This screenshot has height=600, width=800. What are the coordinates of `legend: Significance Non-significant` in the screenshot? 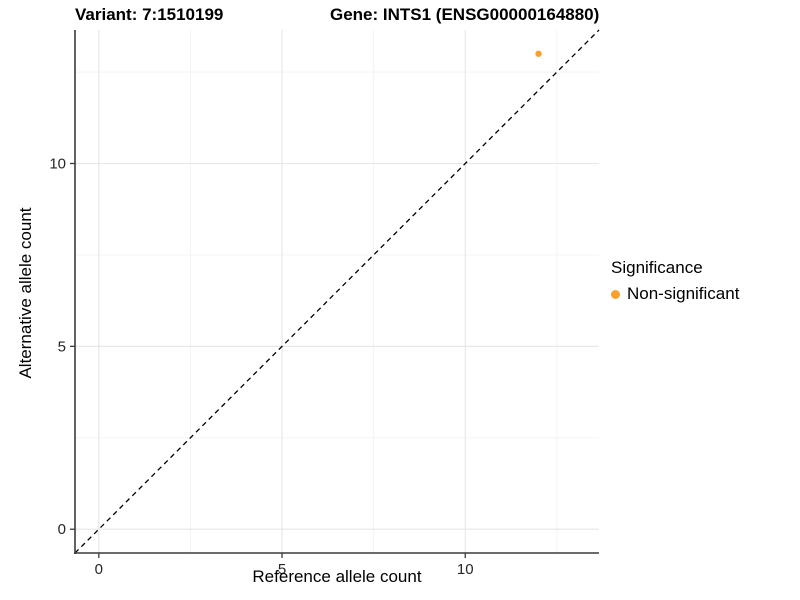 It's located at (675, 280).